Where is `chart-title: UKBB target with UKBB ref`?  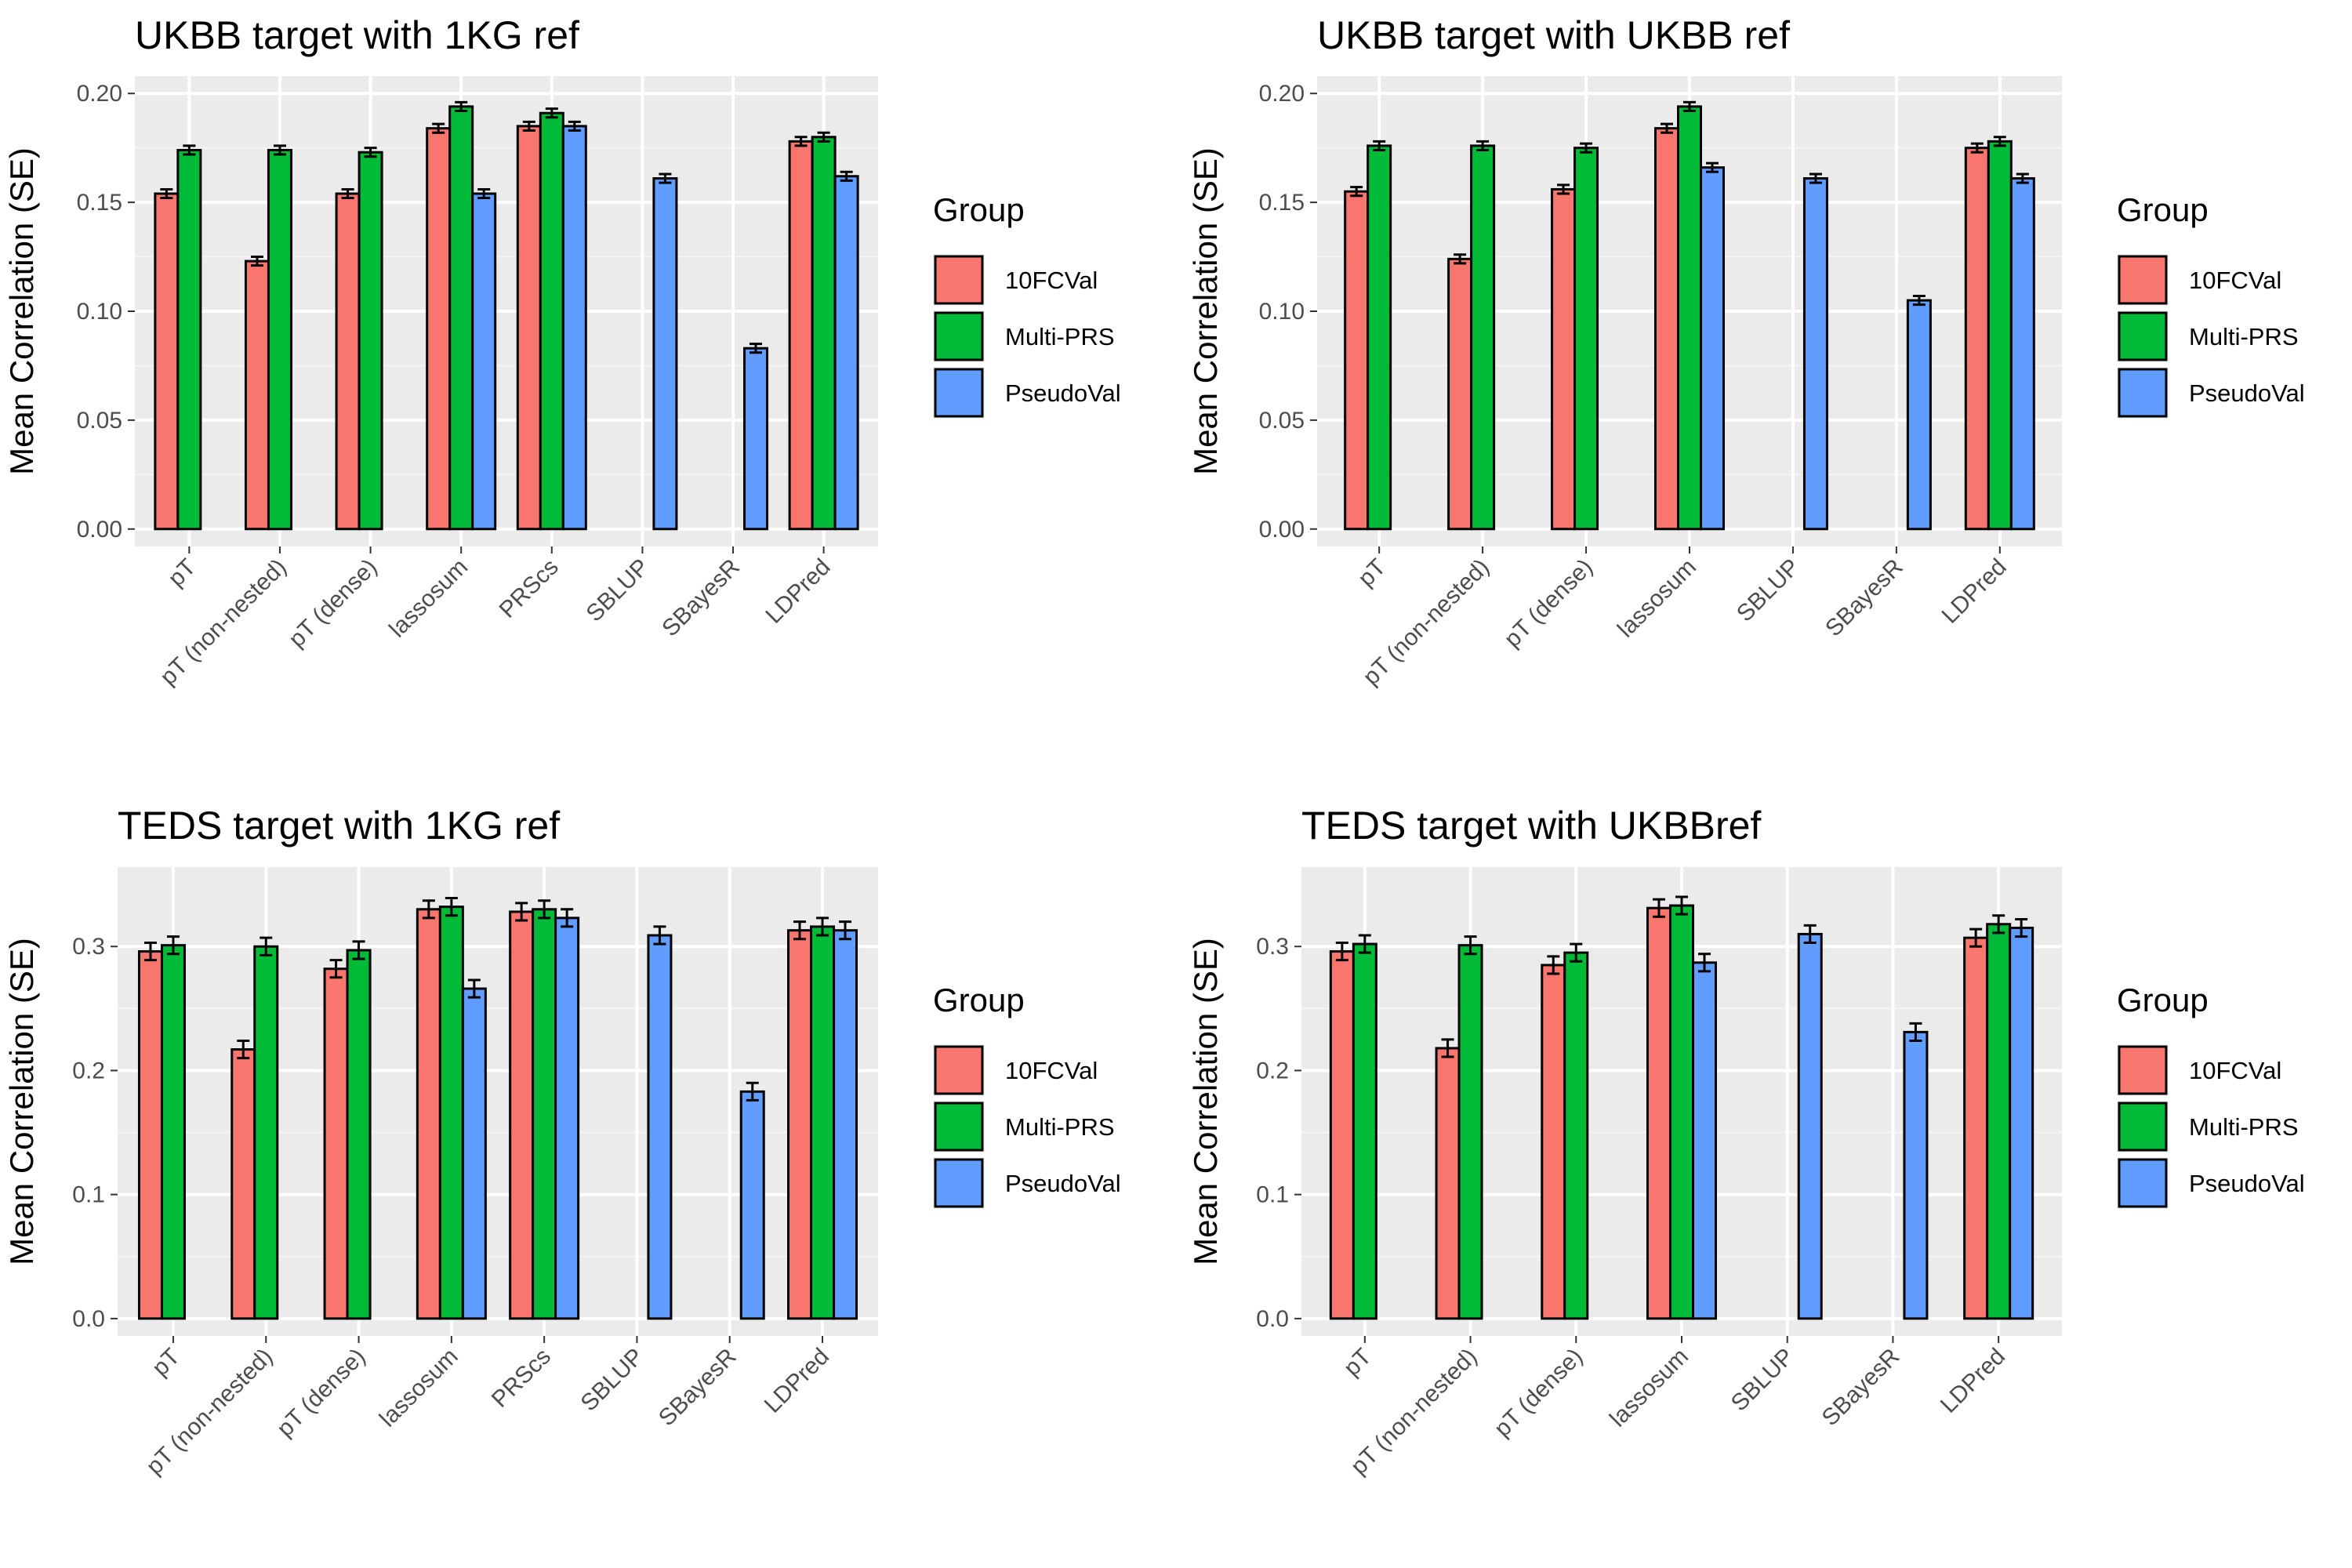
chart-title: UKBB target with UKBB ref is located at coordinates (1553, 35).